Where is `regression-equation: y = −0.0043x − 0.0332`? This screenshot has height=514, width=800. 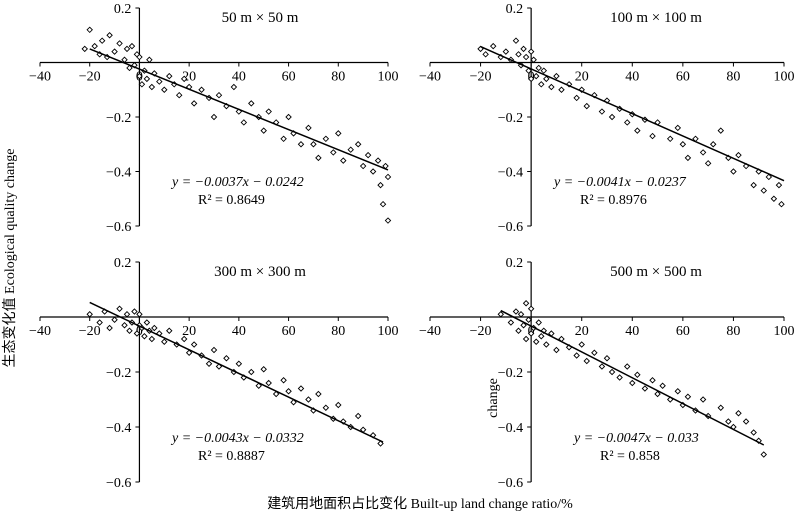
regression-equation: y = −0.0043x − 0.0332 is located at coordinates (237, 438).